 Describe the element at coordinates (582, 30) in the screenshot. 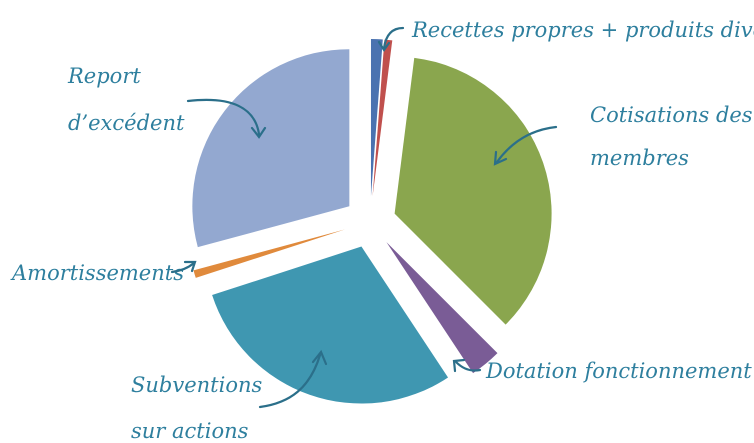

I see `label-recettes: Recettes propres + produits divers` at that location.